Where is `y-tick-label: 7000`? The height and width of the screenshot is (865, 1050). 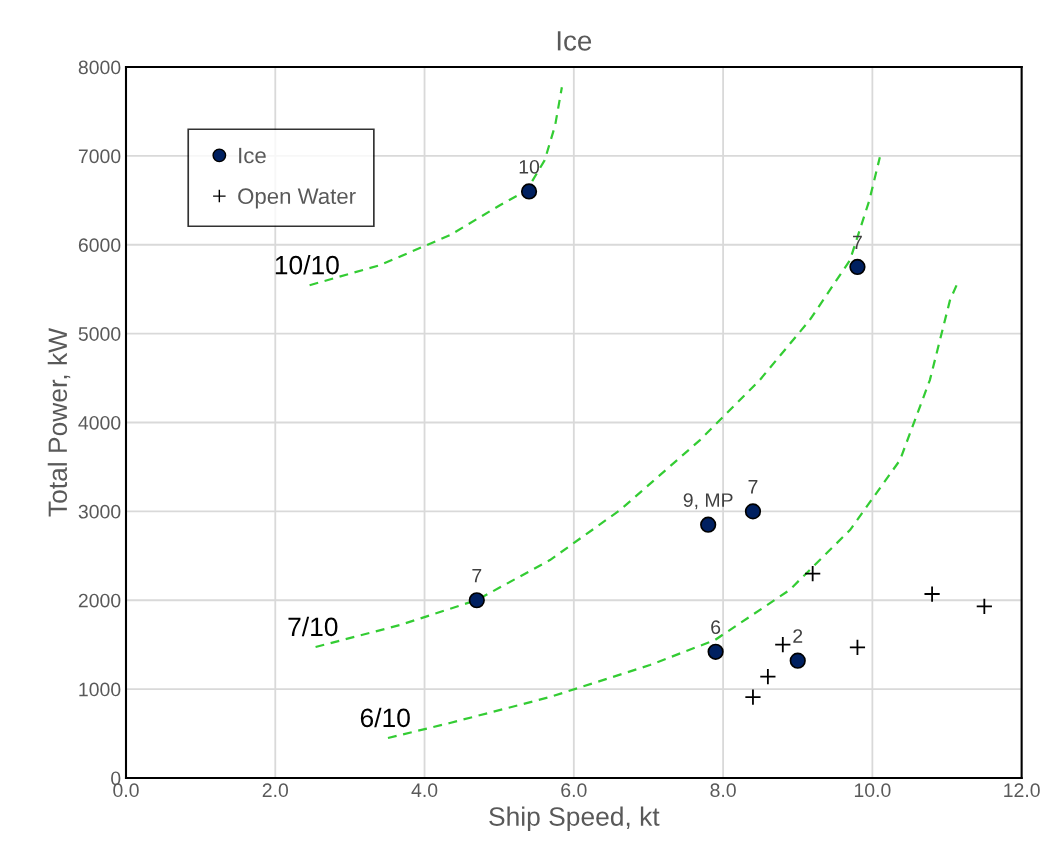
y-tick-label: 7000 is located at coordinates (99, 156).